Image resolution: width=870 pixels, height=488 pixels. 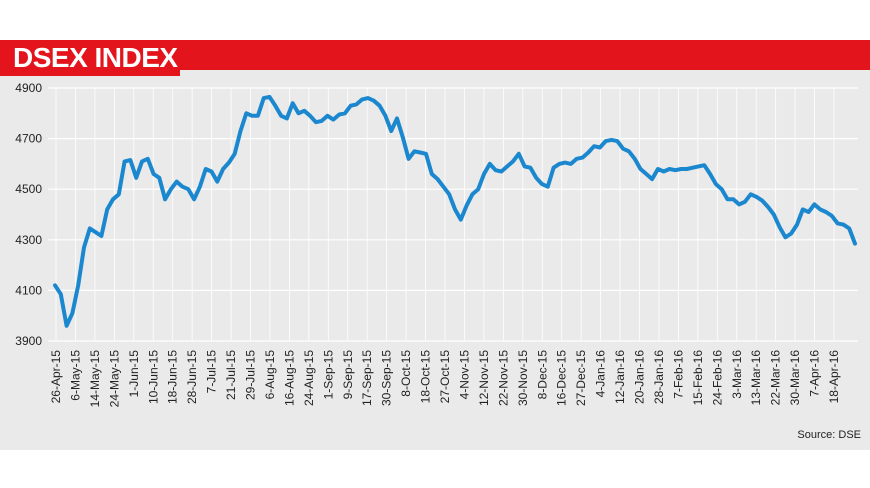 I want to click on x-tick-label: 7-Jul-15, so click(x=212, y=372).